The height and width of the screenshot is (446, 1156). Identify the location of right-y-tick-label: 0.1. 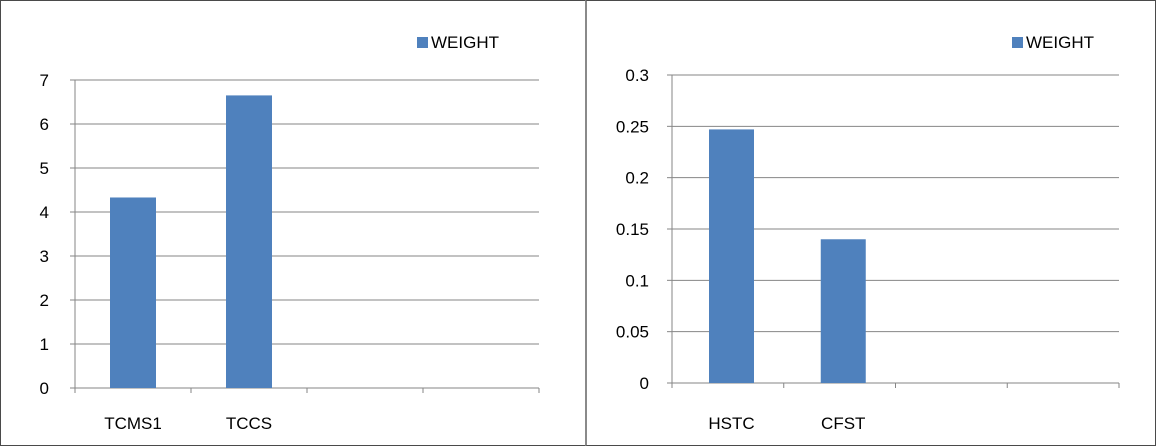
(637, 280).